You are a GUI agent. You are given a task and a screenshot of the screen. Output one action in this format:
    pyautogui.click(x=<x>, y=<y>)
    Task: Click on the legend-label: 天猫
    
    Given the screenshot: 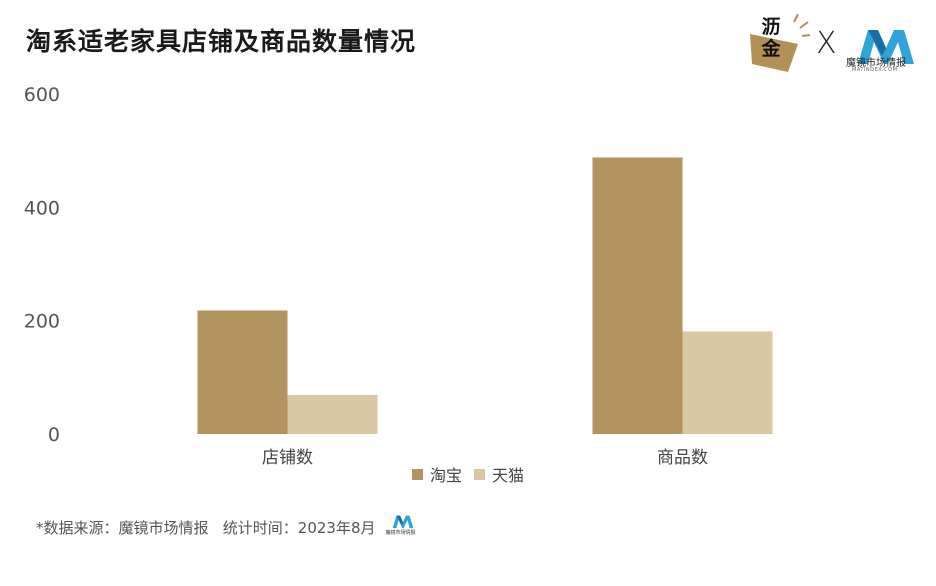 What is the action you would take?
    pyautogui.click(x=508, y=475)
    